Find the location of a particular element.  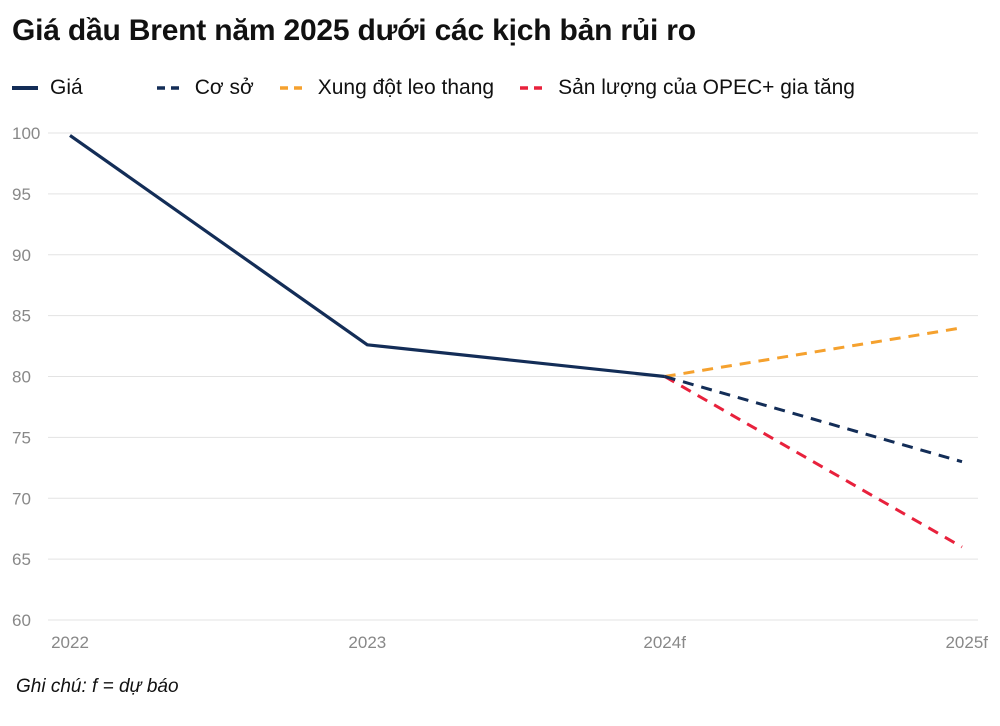

legend-item-xung-dot: Xung đột leo thang is located at coordinates (387, 88).